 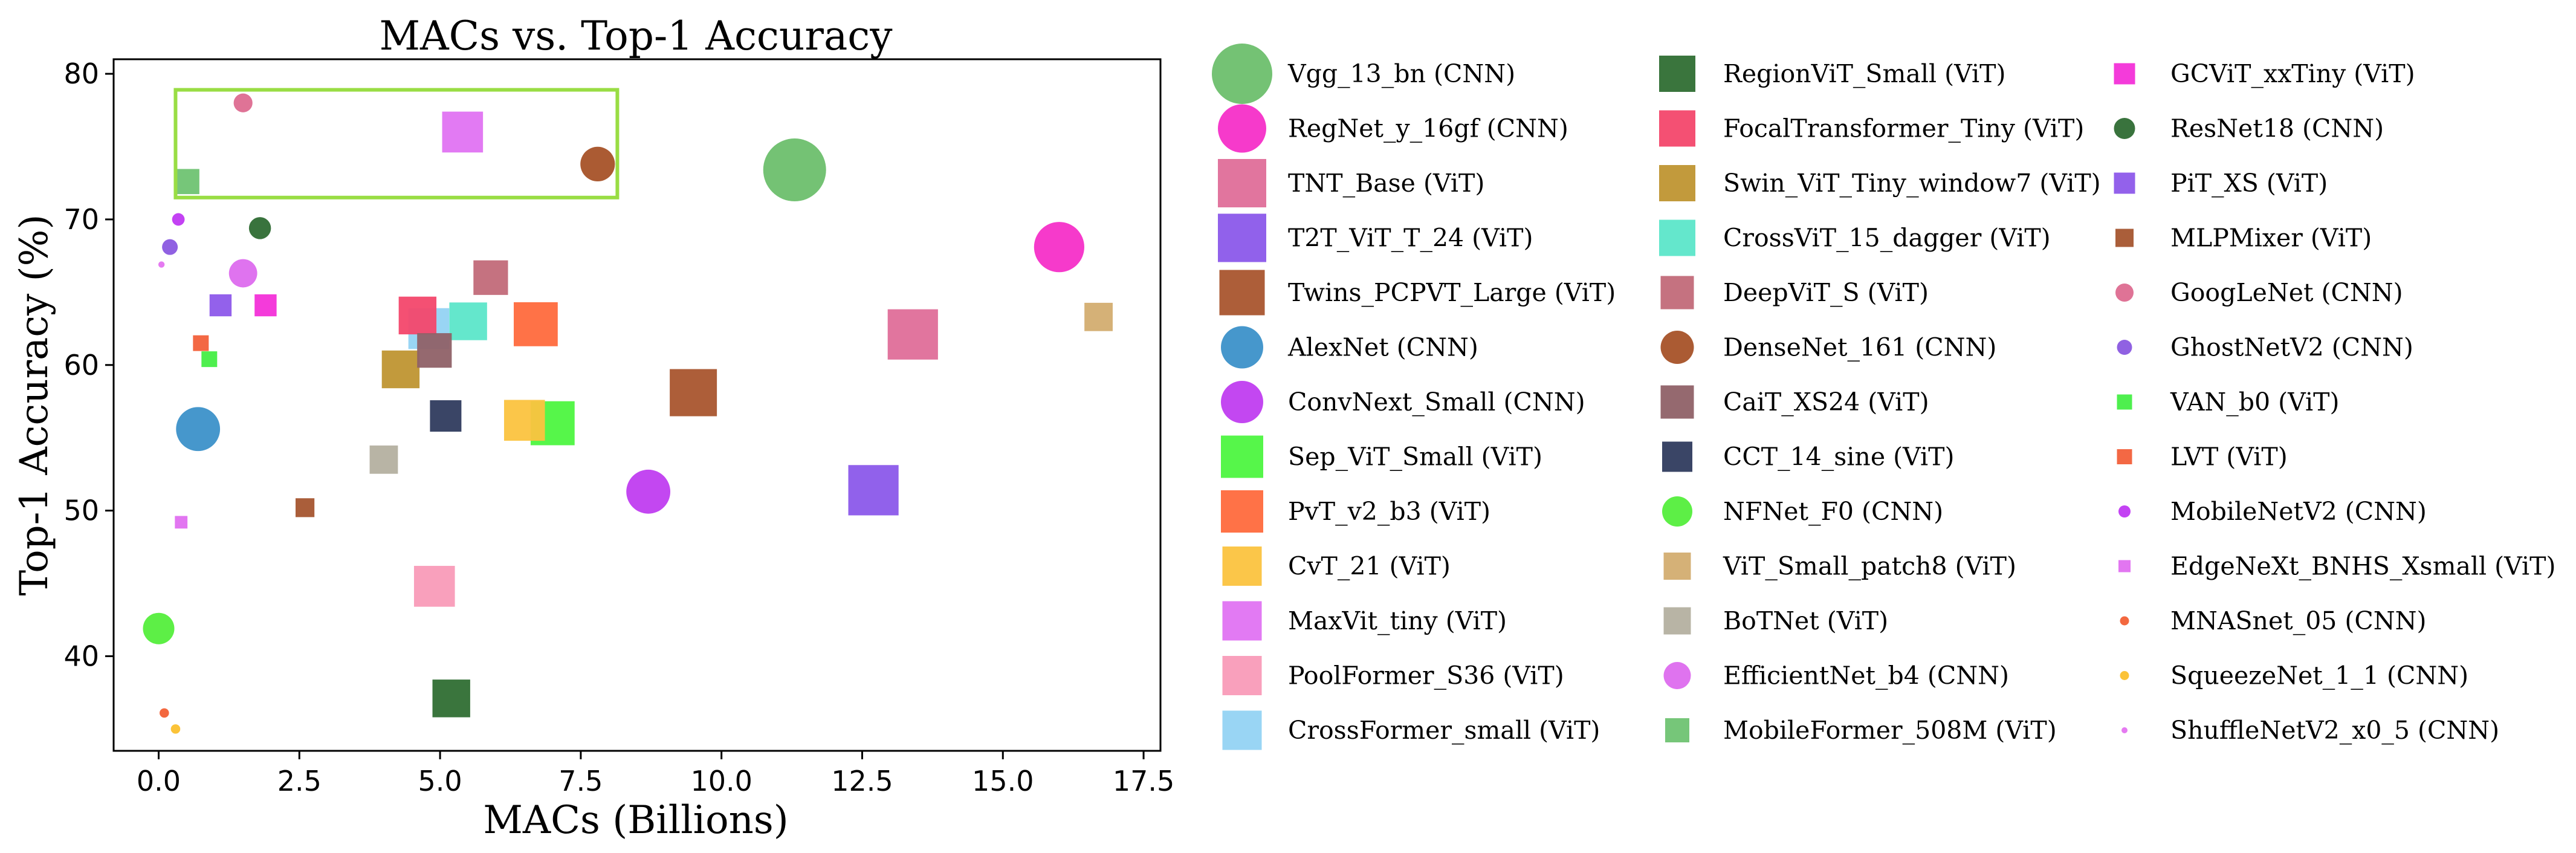 What do you see at coordinates (2277, 129) in the screenshot?
I see `legend-label: ResNet18 (CNN)` at bounding box center [2277, 129].